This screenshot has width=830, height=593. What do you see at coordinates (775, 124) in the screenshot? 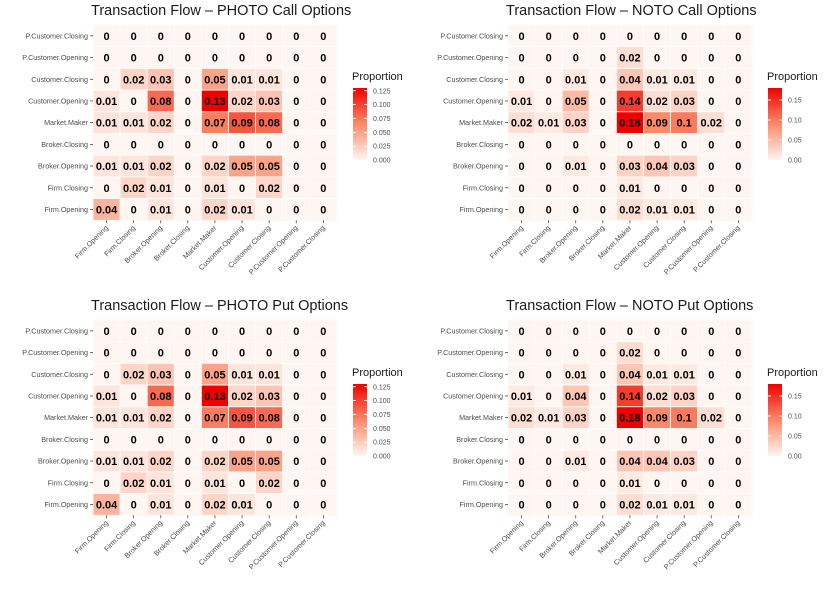
I see `colorbar-gradient` at bounding box center [775, 124].